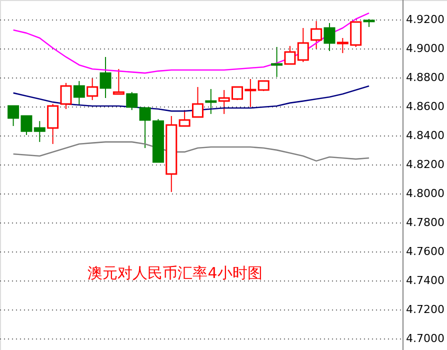 This screenshot has width=447, height=350. Describe the element at coordinates (425, 77) in the screenshot. I see `y-tick-label: 4.8800` at that location.